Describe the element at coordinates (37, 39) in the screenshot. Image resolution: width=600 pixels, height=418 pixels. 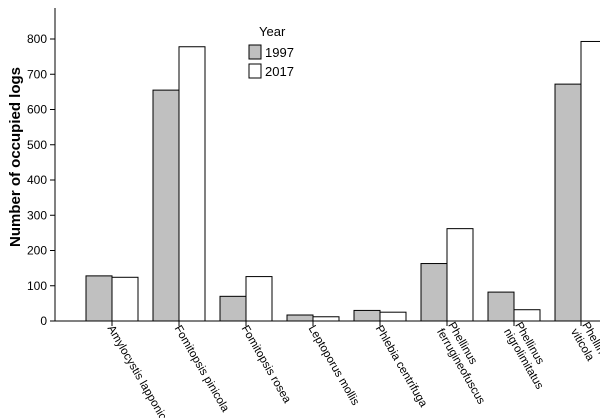
I see `y-tick-label: 800` at that location.